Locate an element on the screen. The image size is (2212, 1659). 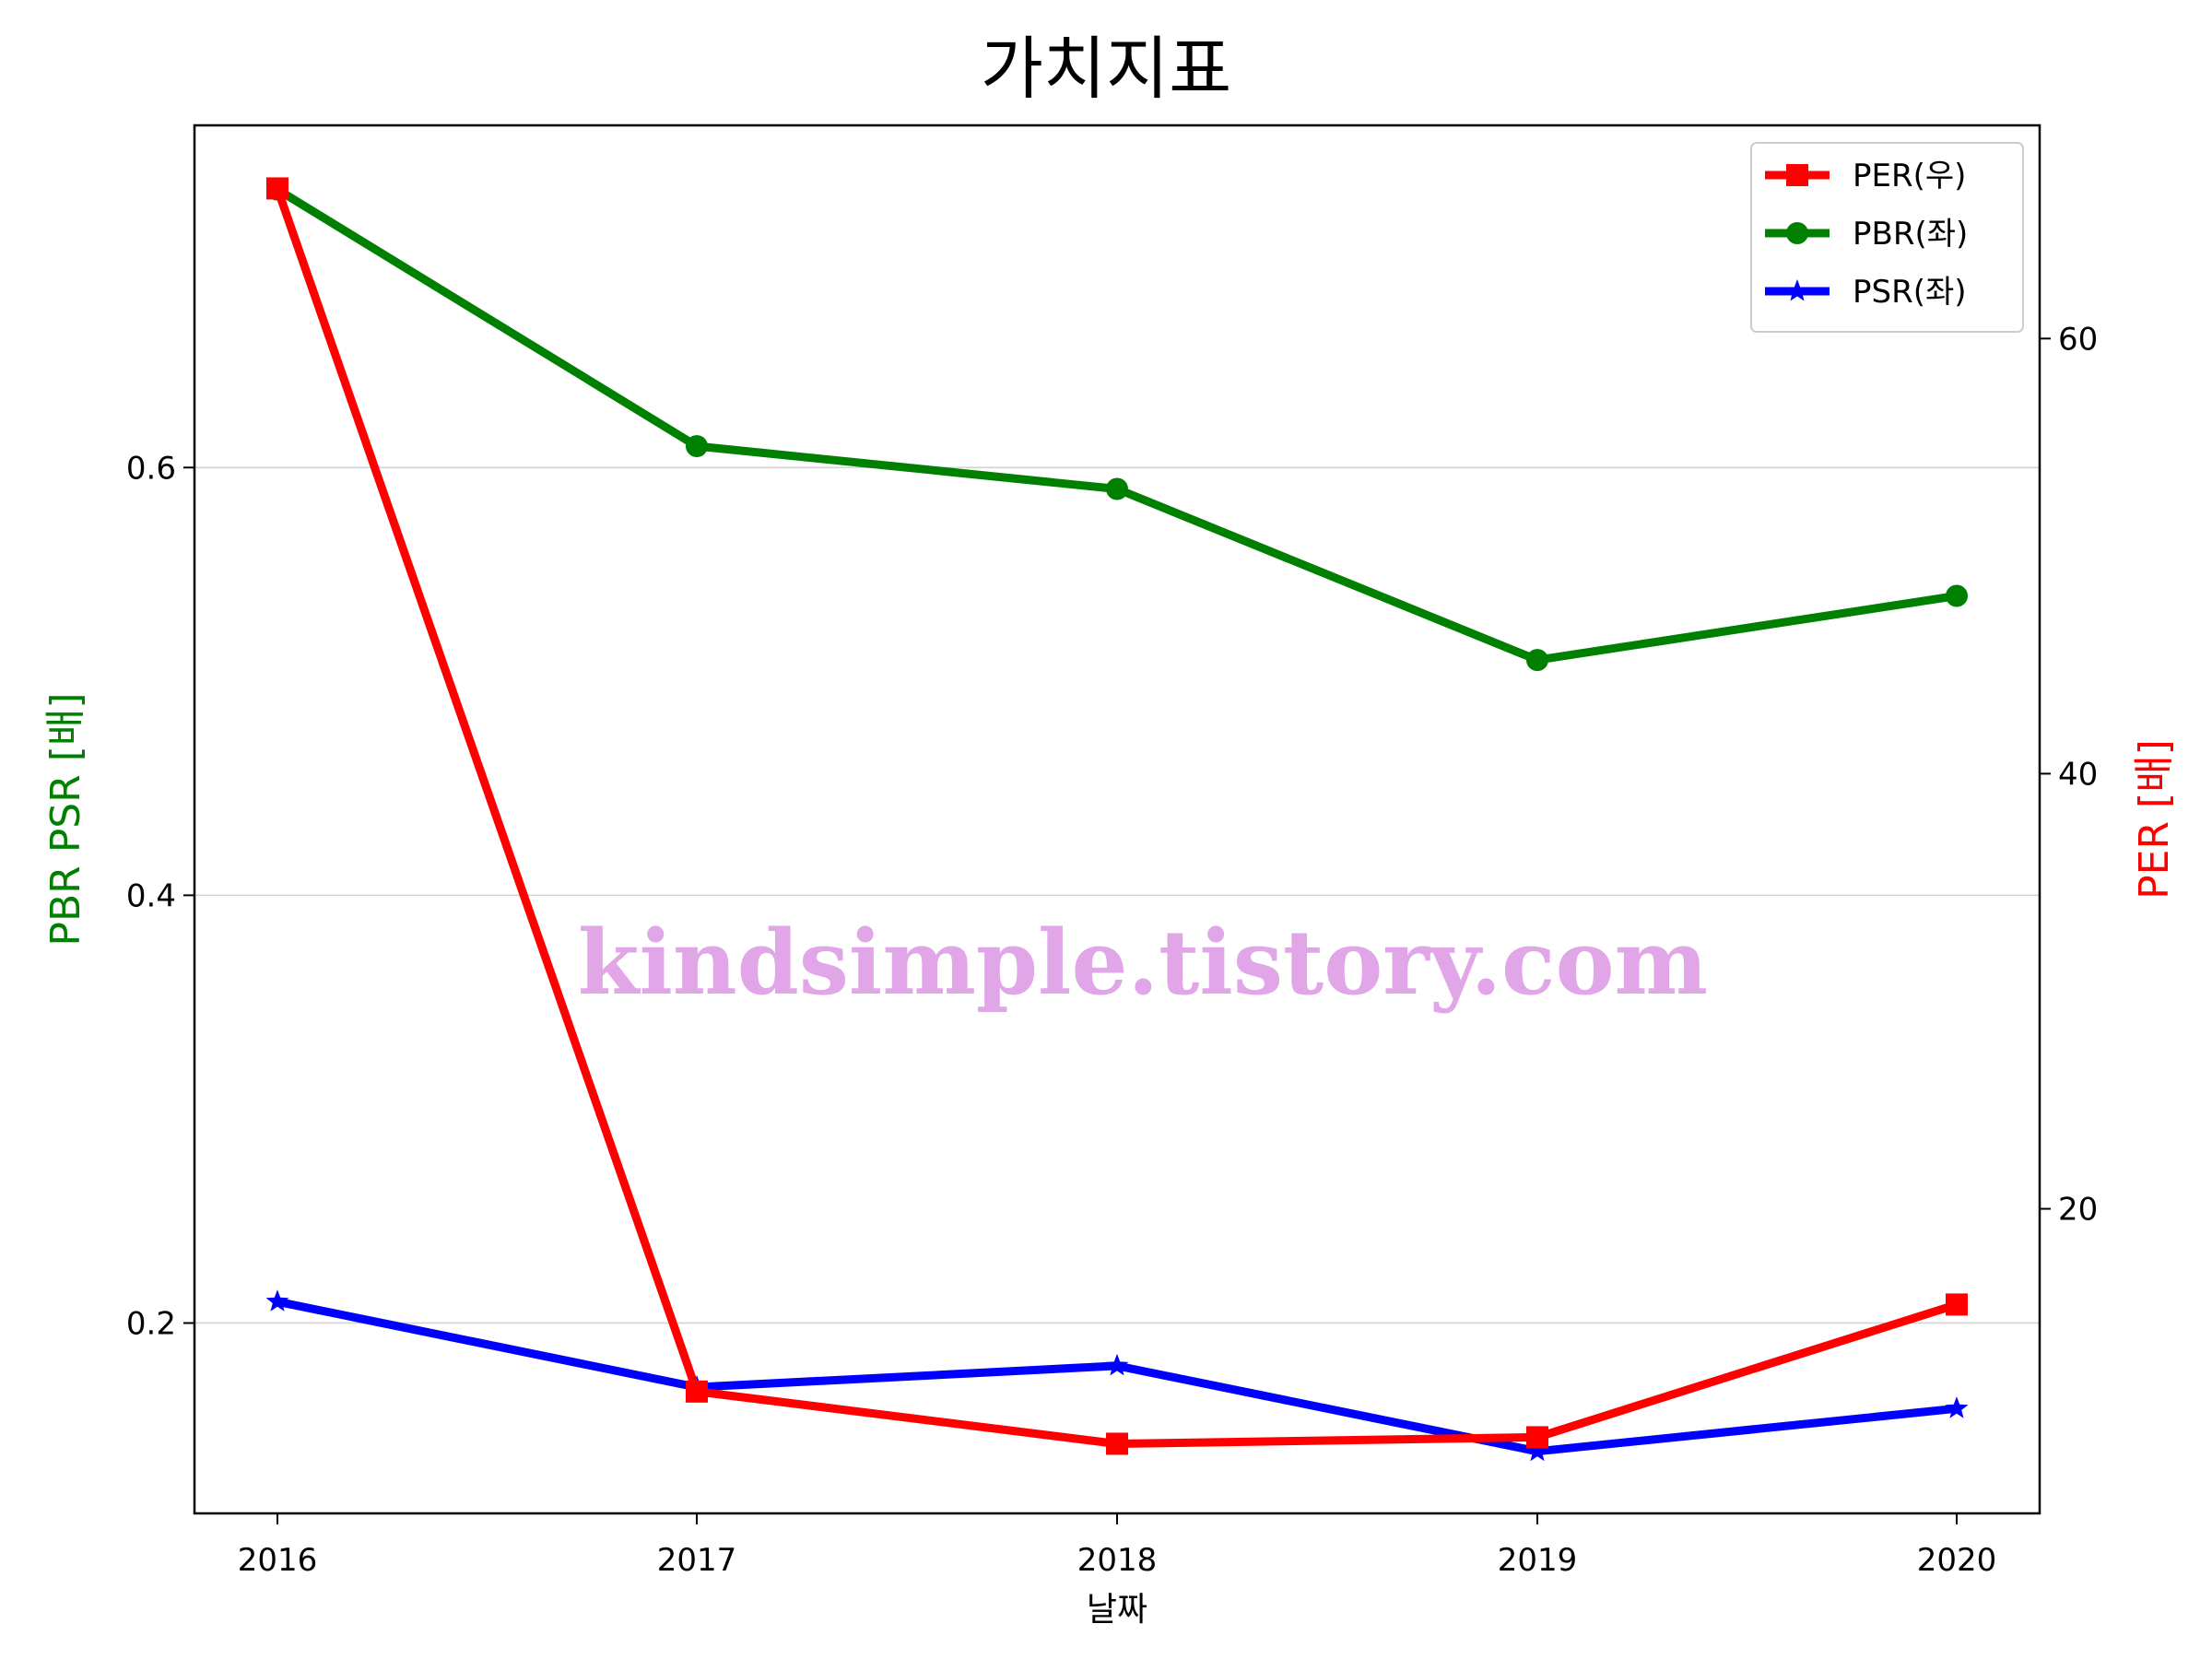
legend-box is located at coordinates (1887, 237).